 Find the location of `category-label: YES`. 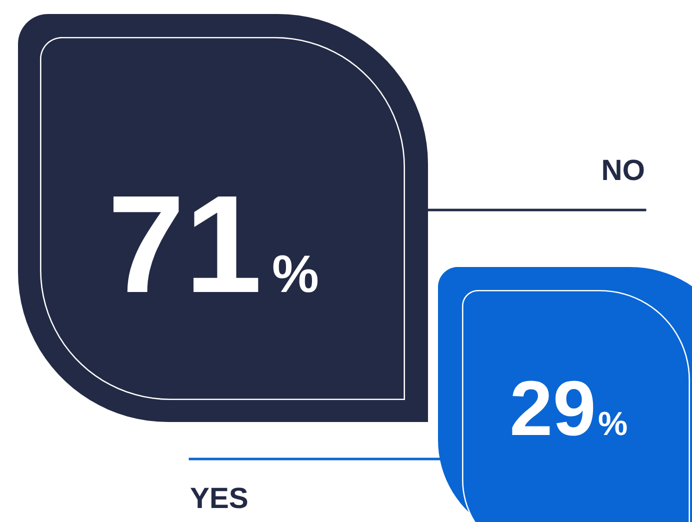

category-label: YES is located at coordinates (219, 498).